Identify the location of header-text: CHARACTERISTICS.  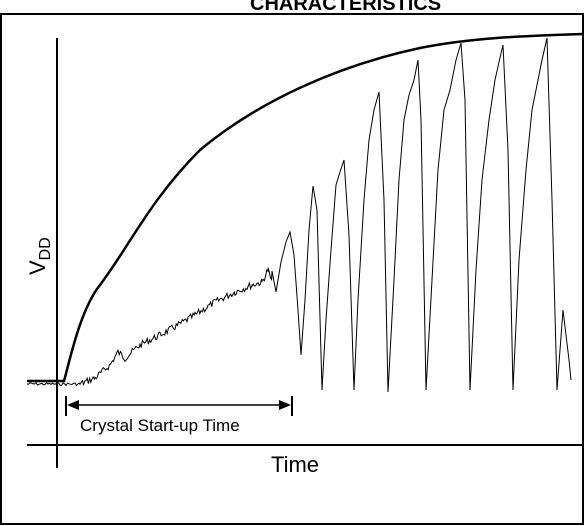
(345, 7).